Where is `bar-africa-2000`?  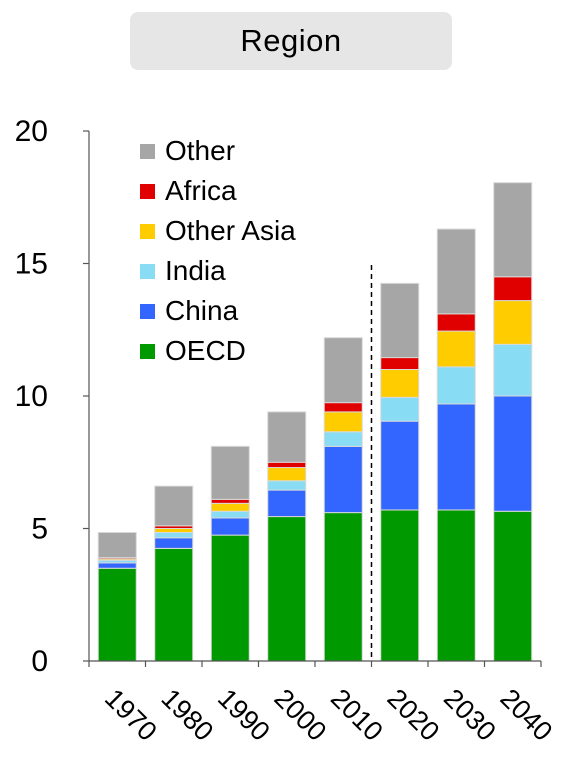
bar-africa-2000 is located at coordinates (287, 465).